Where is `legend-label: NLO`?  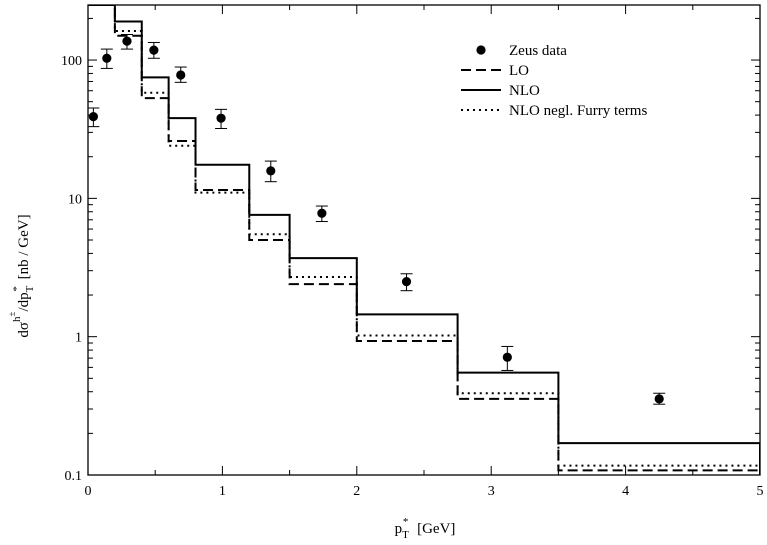
legend-label: NLO is located at coordinates (524, 91).